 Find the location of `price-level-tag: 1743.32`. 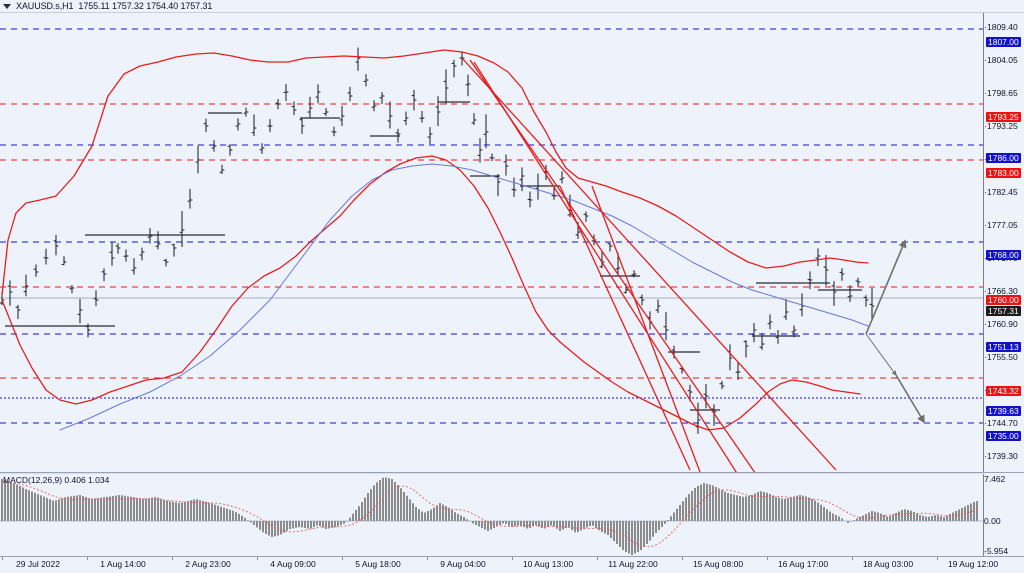

price-level-tag: 1743.32 is located at coordinates (1003, 391).